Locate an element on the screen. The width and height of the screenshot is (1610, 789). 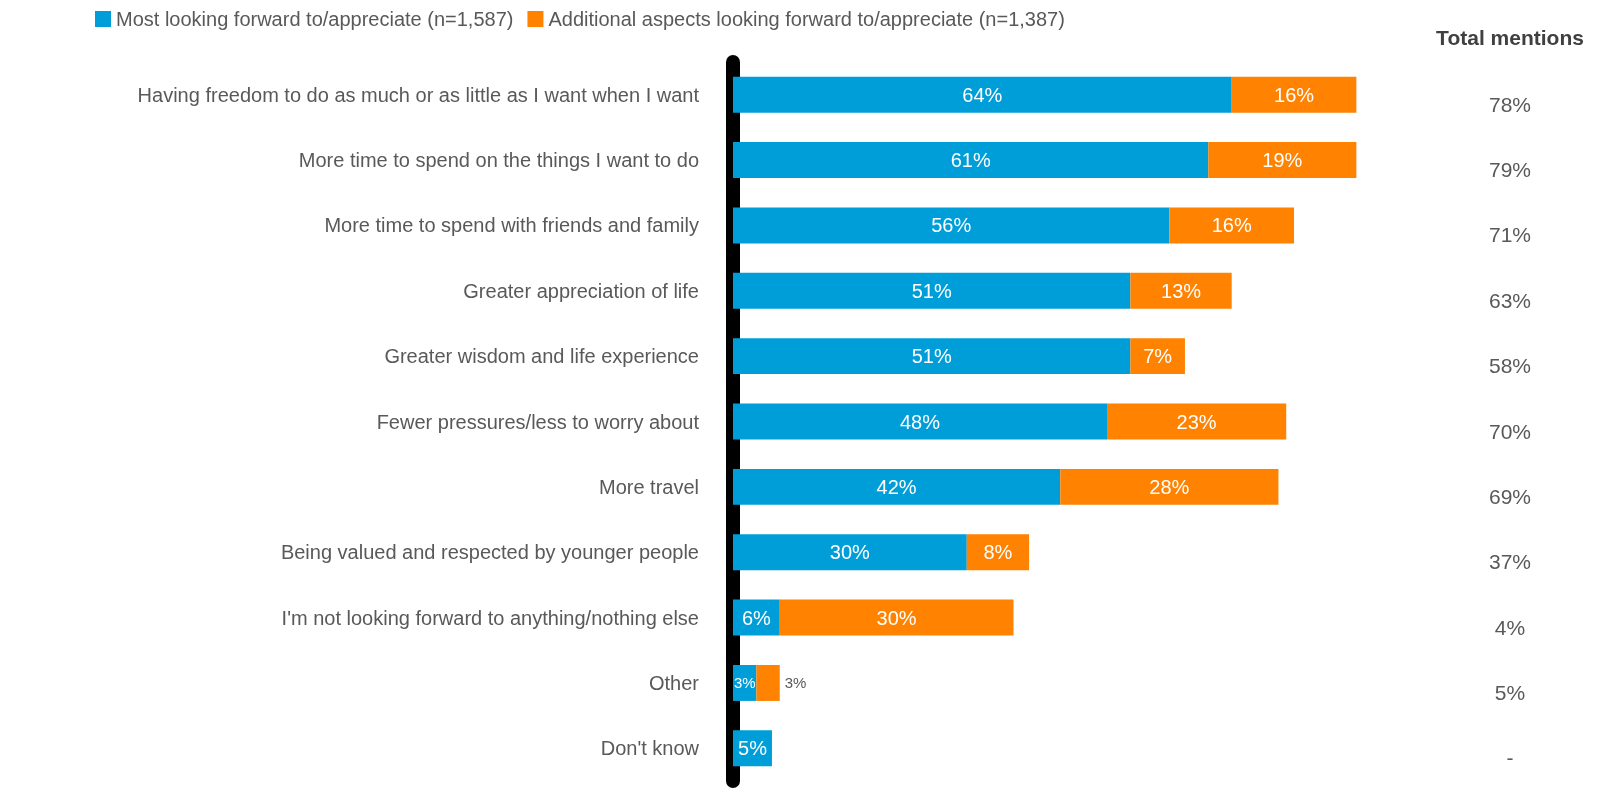
legend-label: Most looking forward to/appreciate (n=1,587) is located at coordinates (315, 19).